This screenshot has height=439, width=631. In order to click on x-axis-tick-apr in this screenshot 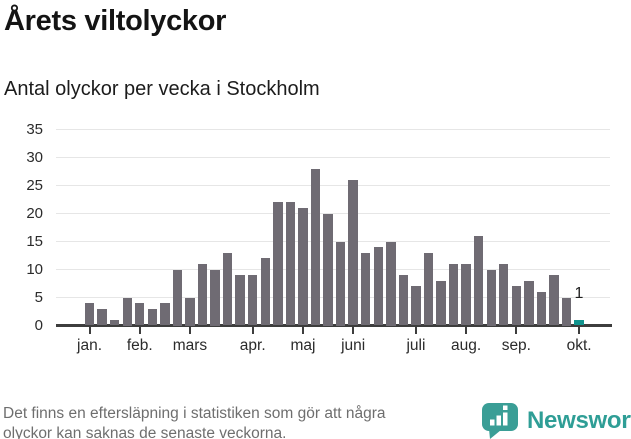, I will do `click(252, 330)`.